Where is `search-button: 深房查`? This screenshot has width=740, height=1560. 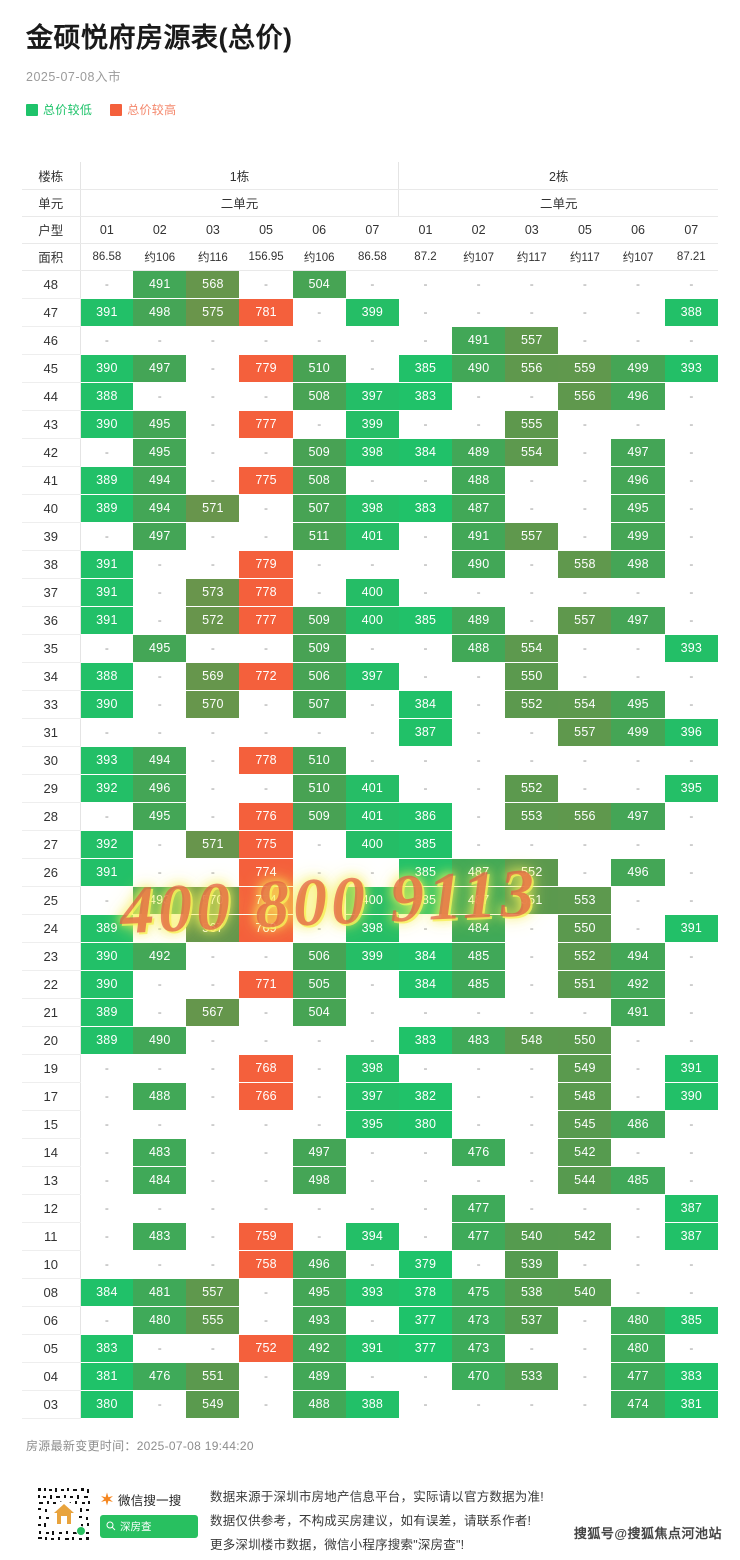 search-button: 深房查 is located at coordinates (149, 1526).